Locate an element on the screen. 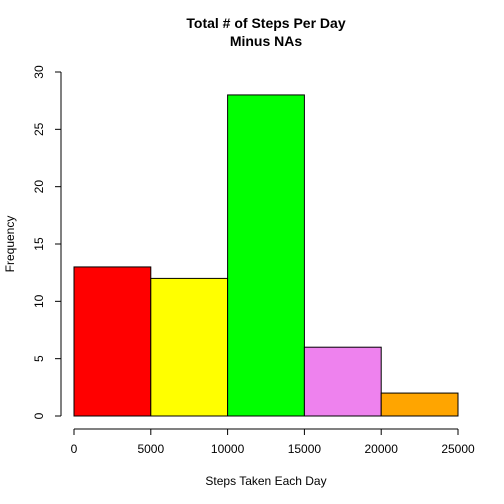  x-tick-label: 10000 is located at coordinates (228, 449).